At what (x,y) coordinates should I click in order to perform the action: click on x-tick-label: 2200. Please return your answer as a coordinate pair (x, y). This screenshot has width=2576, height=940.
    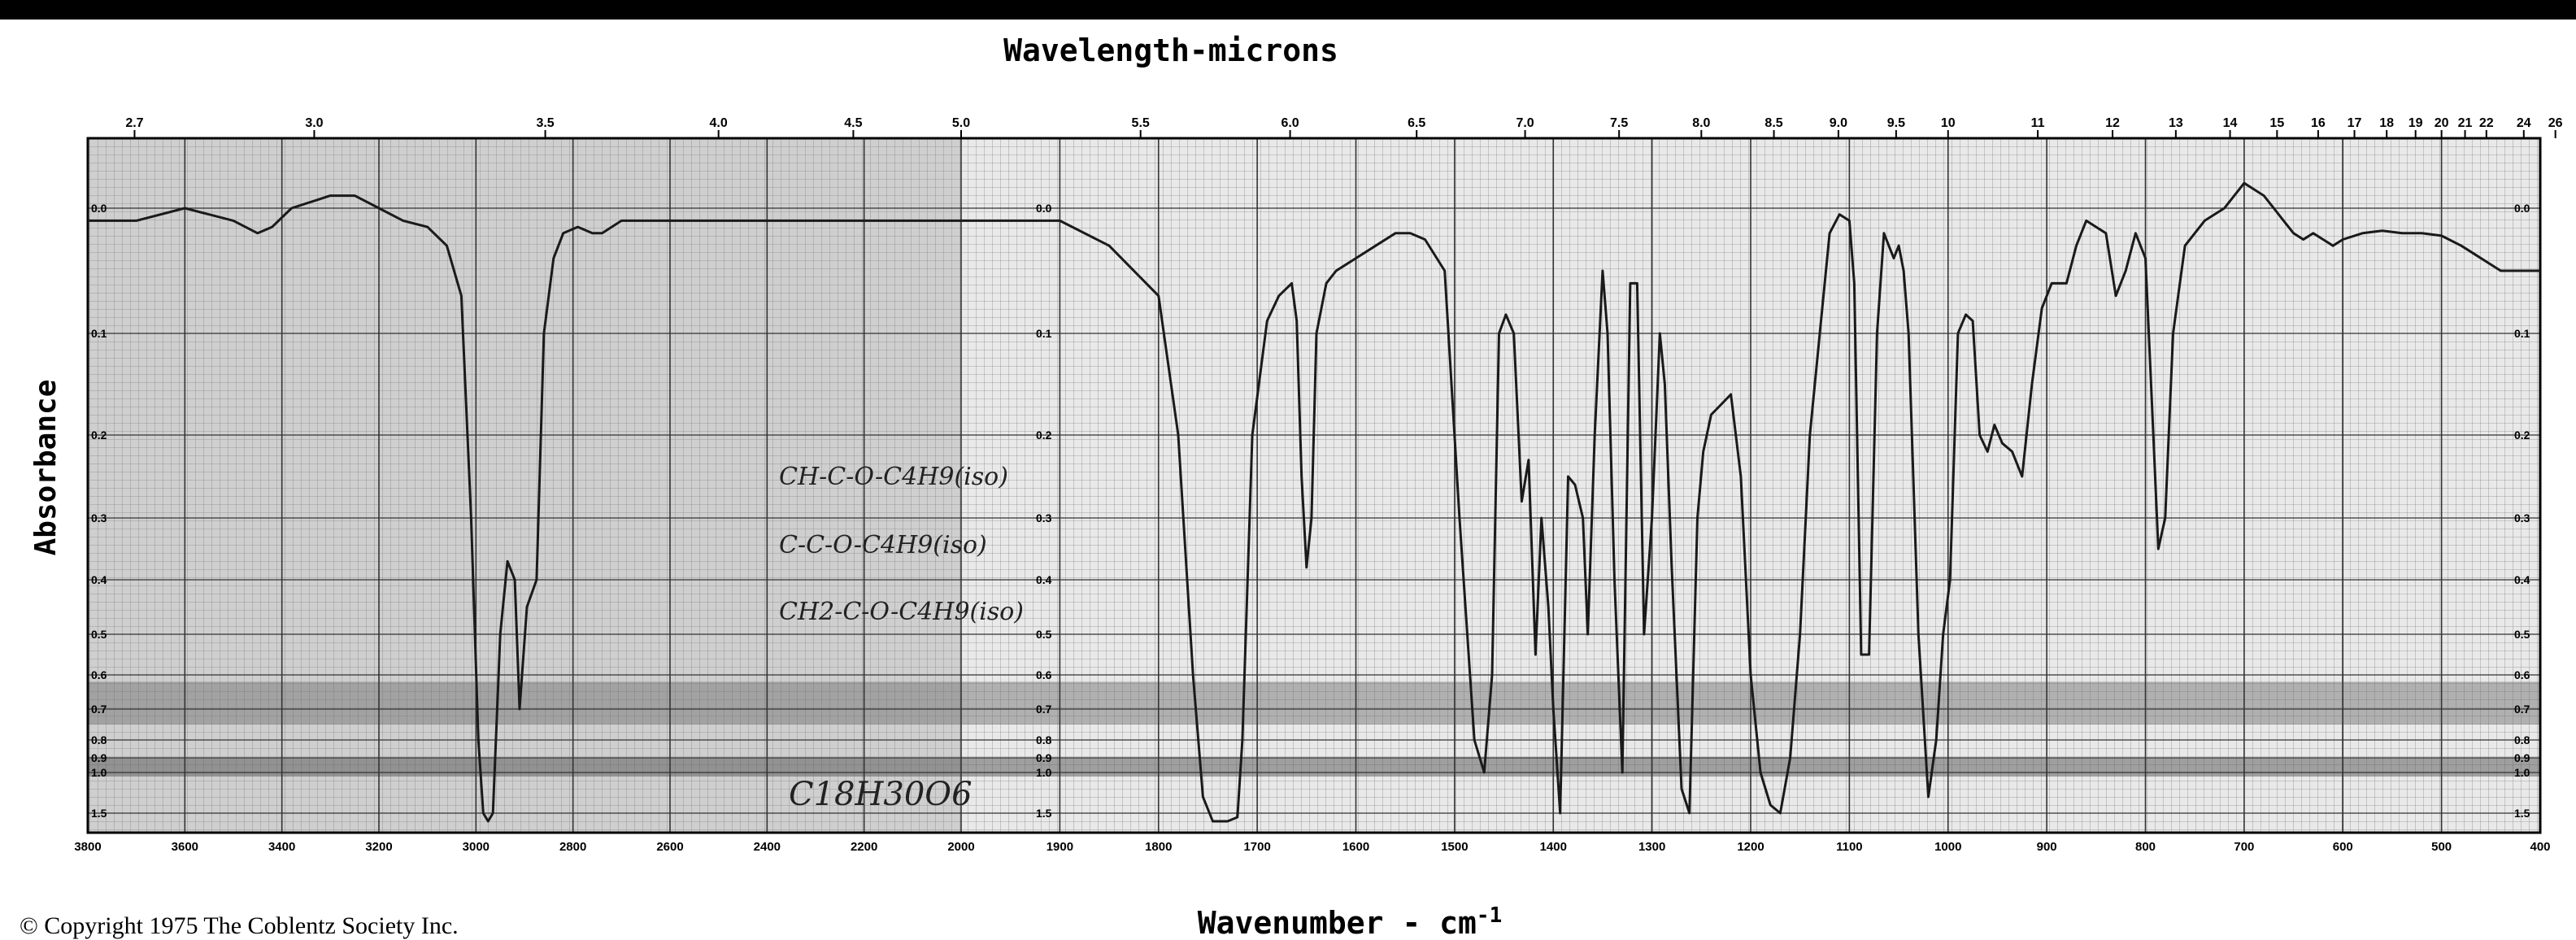
    Looking at the image, I should click on (864, 847).